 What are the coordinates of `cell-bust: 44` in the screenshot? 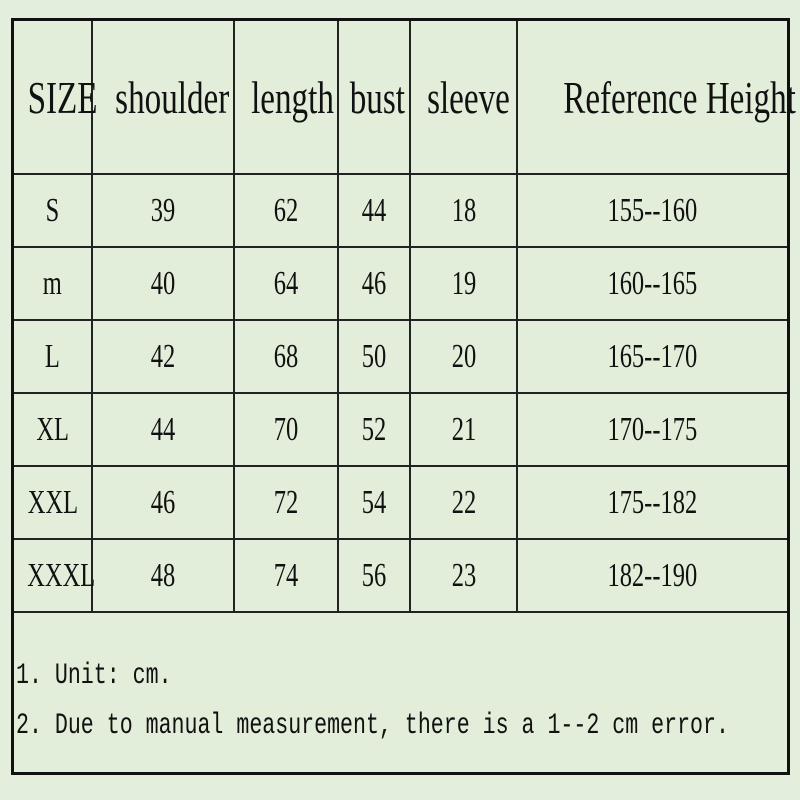 It's located at (374, 210).